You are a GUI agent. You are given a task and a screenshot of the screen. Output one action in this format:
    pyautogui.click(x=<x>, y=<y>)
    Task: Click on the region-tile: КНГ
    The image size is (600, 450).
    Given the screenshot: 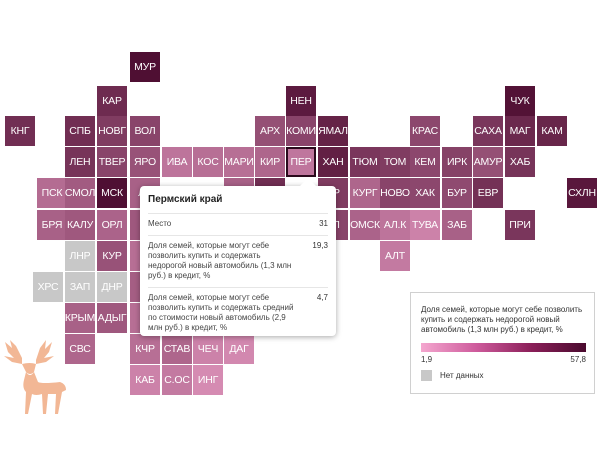 What is the action you would take?
    pyautogui.click(x=20, y=131)
    